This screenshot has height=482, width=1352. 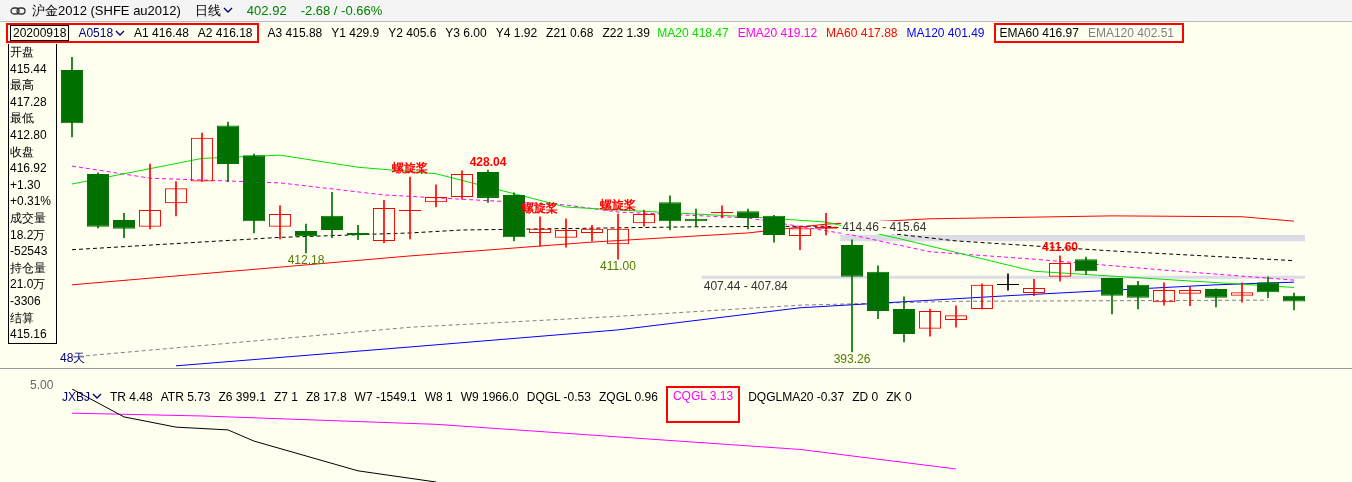 What do you see at coordinates (207, 10) in the screenshot?
I see `text: 日线` at bounding box center [207, 10].